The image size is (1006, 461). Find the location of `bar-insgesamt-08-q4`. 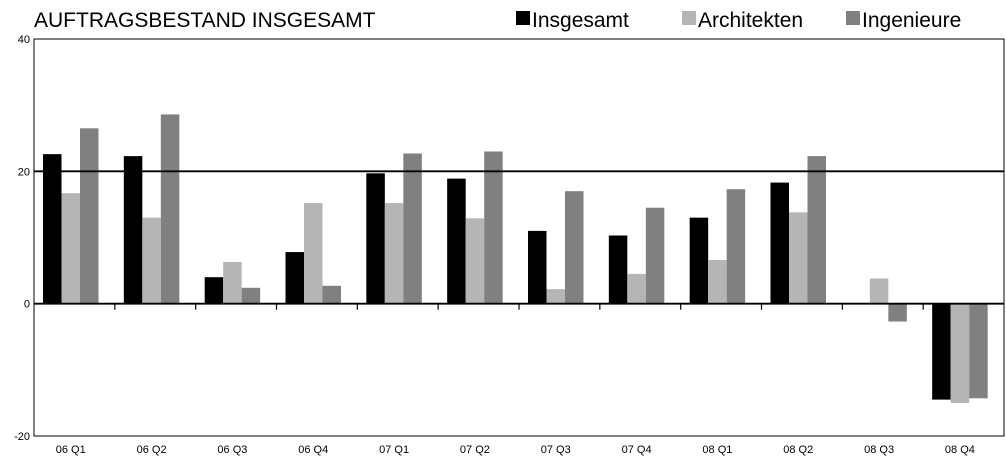

bar-insgesamt-08-q4 is located at coordinates (941, 351).